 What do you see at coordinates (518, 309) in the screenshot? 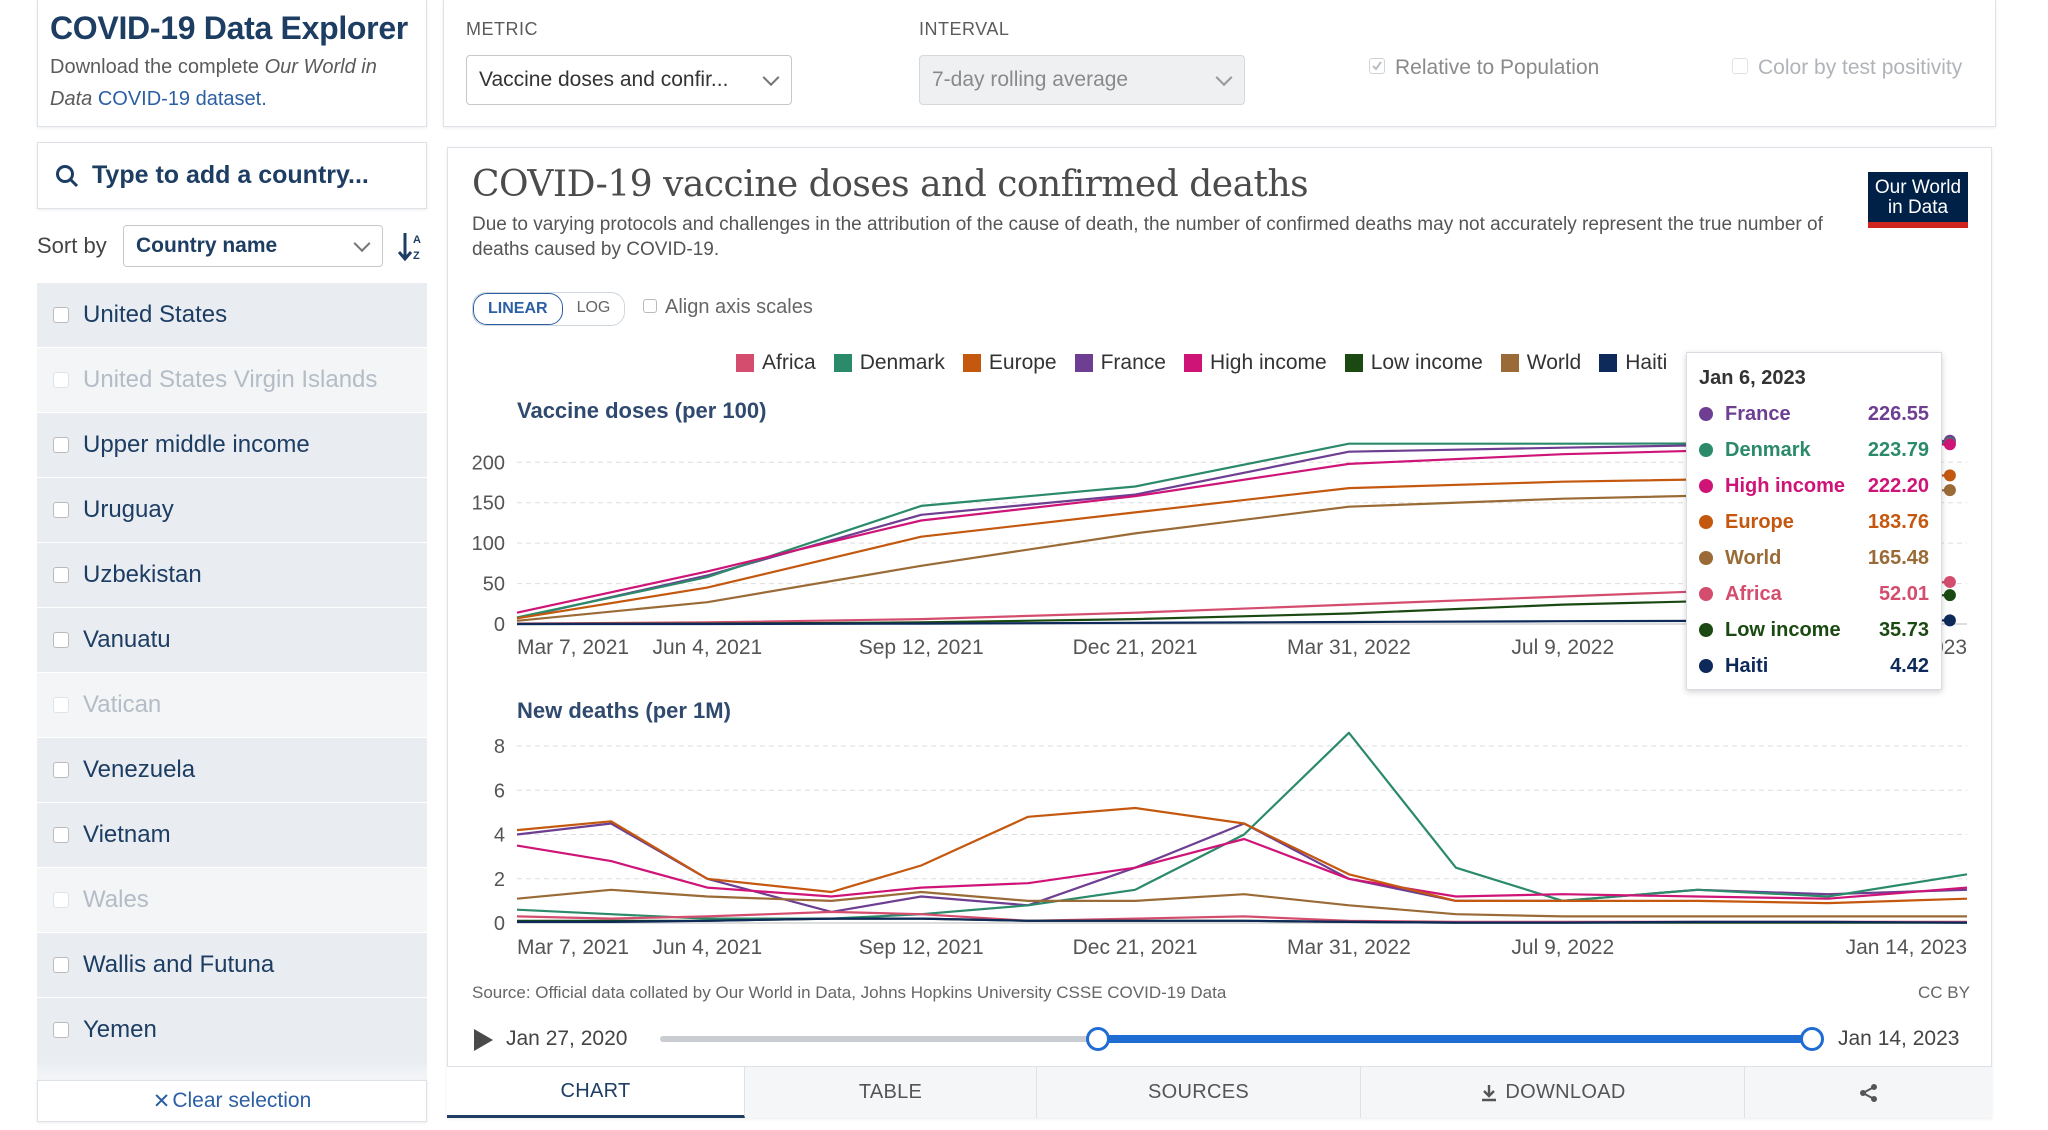
I see `linear-scale-button: LINEAR` at bounding box center [518, 309].